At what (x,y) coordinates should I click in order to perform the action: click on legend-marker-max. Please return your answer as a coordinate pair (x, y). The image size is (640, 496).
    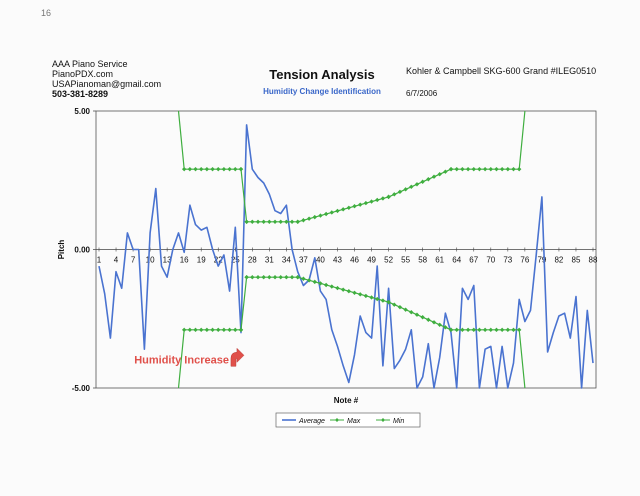
    Looking at the image, I should click on (337, 420).